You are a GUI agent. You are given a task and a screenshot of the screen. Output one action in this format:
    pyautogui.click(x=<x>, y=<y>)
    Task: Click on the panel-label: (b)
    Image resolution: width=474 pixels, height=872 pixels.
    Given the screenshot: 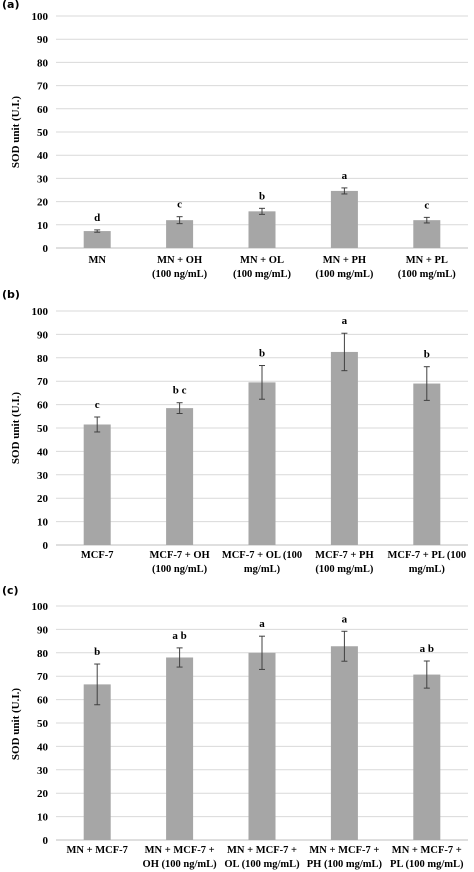 What is the action you would take?
    pyautogui.click(x=11, y=294)
    